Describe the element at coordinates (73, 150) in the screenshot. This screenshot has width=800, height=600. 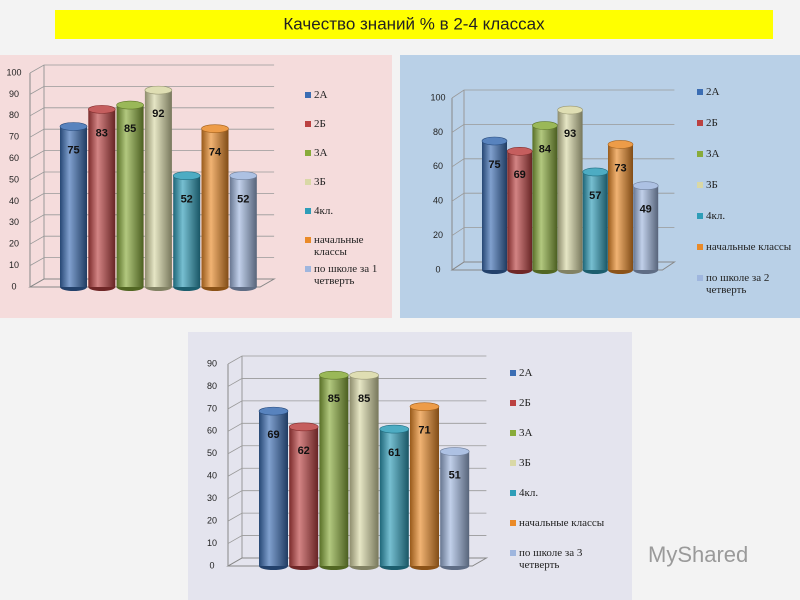
I see `data-label: 75` at that location.